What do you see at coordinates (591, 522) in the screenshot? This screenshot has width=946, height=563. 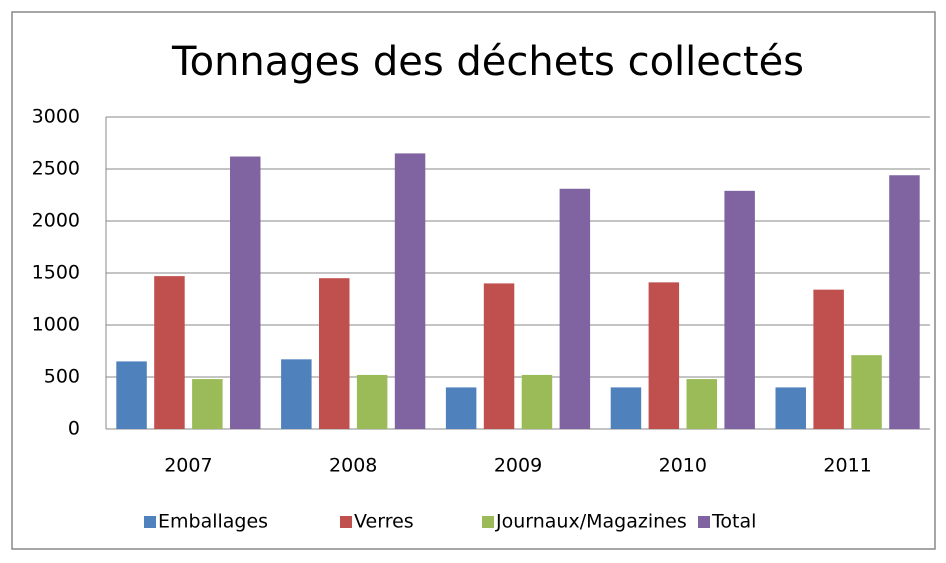 I see `legend-label: Journaux/Magazines` at bounding box center [591, 522].